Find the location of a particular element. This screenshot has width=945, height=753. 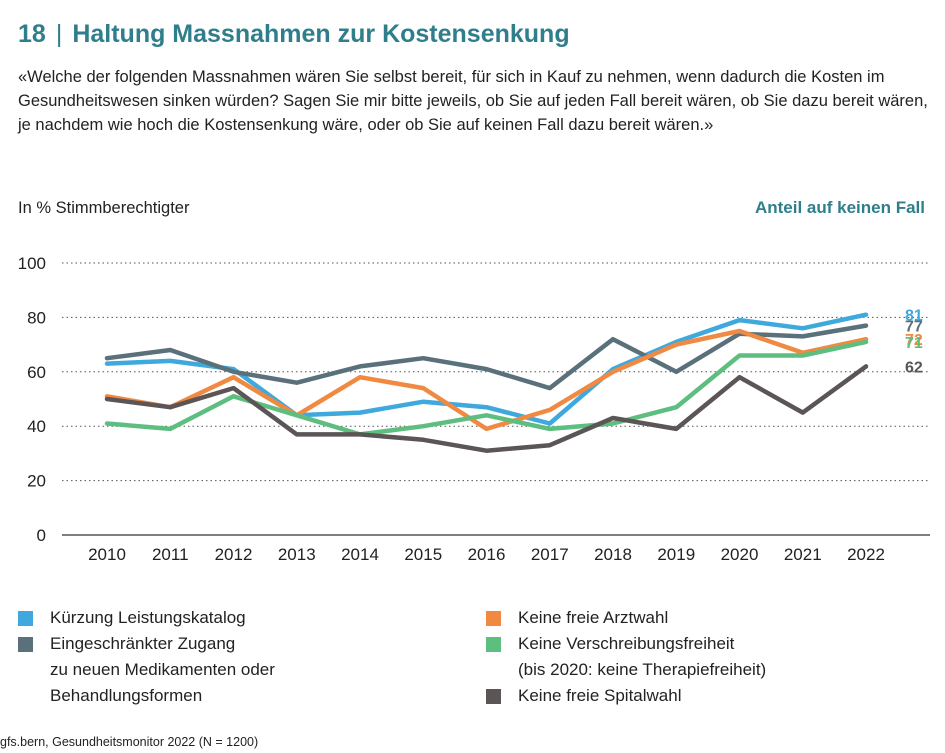

x-tick-label-2017: 2017 is located at coordinates (550, 554).